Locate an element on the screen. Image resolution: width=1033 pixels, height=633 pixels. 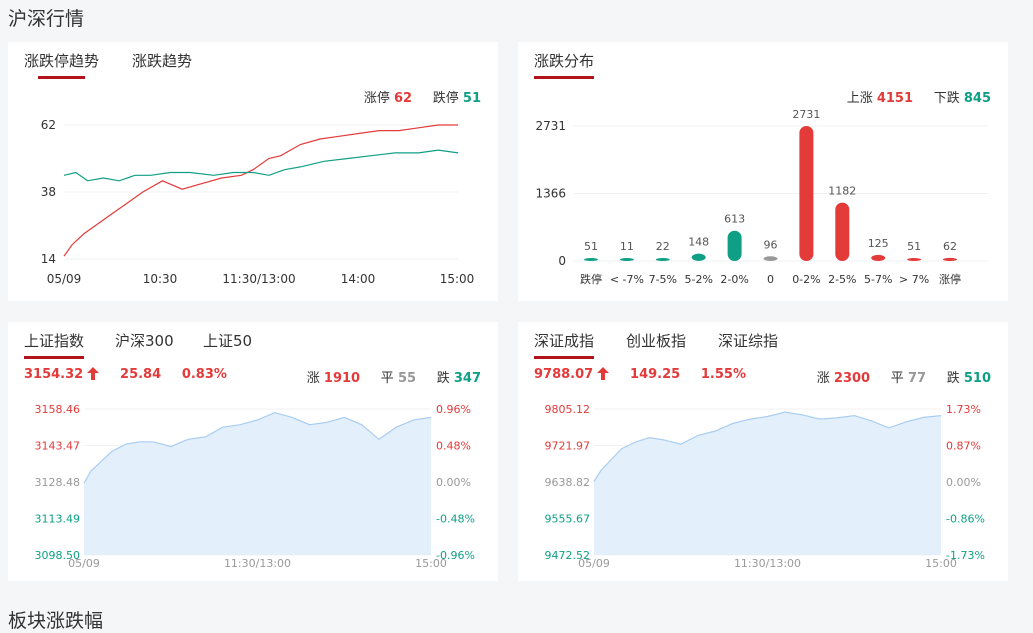
pct-tick-label: -0.96% is located at coordinates (455, 555).